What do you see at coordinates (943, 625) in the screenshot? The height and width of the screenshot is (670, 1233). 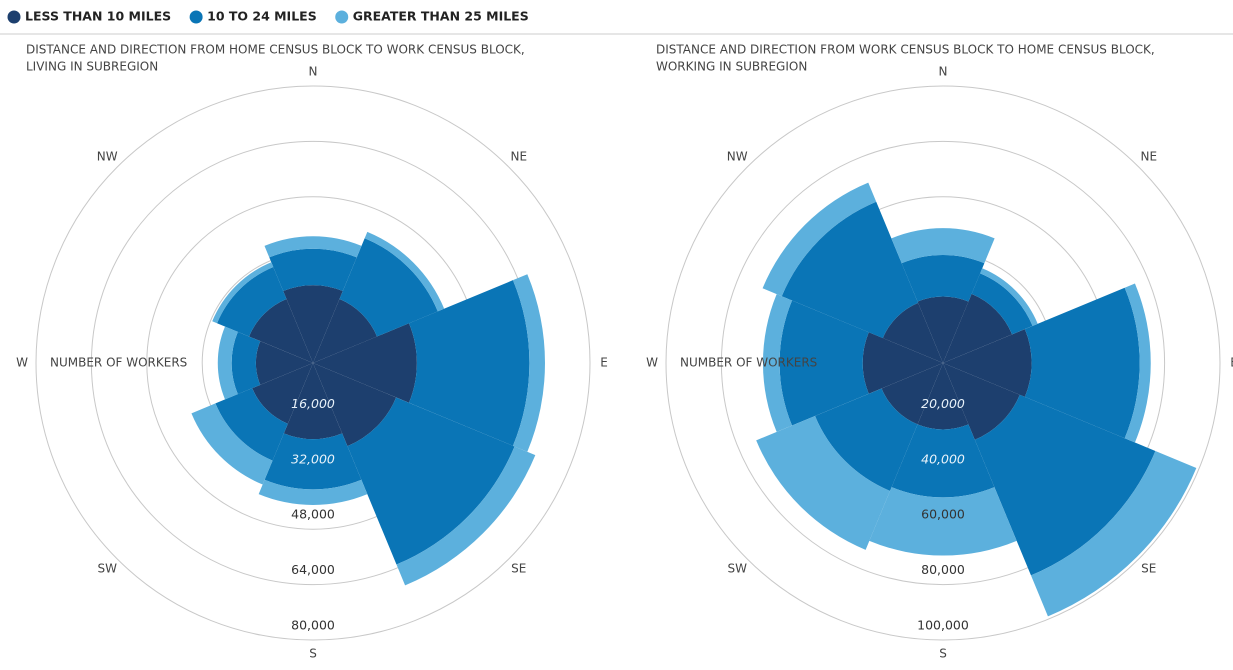 I see `r-tick-label: 100,000` at bounding box center [943, 625].